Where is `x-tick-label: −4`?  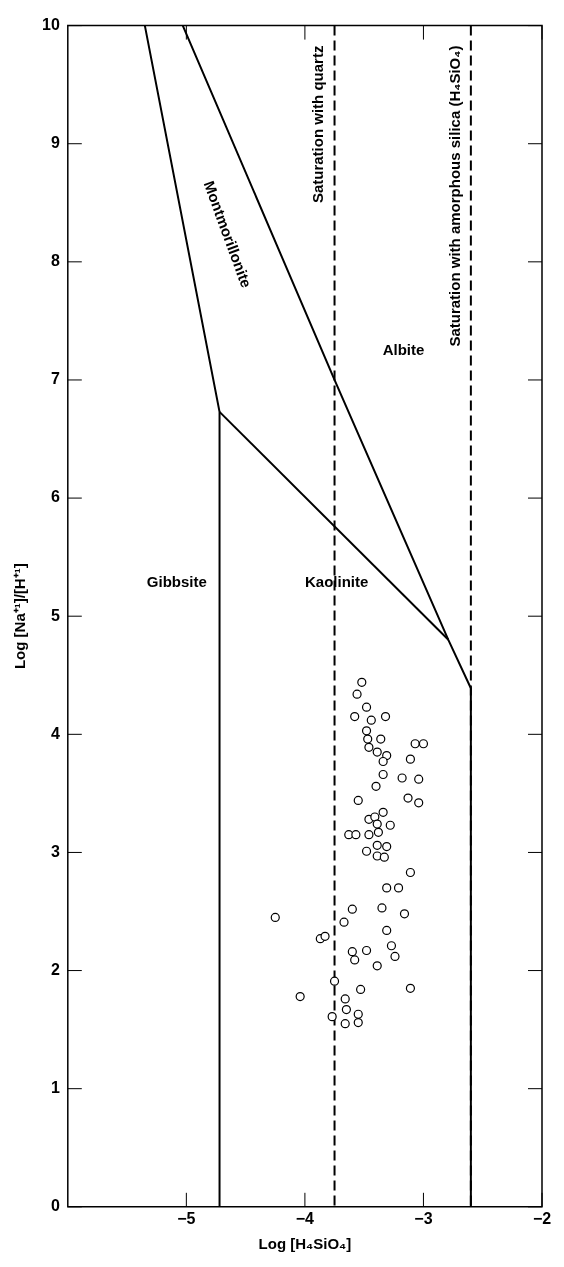
x-tick-label: −4 is located at coordinates (305, 1218).